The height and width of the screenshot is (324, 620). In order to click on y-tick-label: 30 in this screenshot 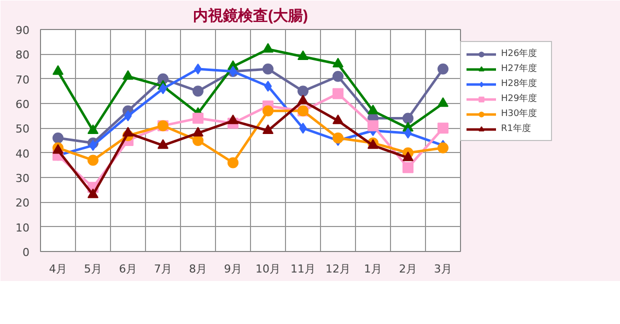, I will do `click(23, 178)`.